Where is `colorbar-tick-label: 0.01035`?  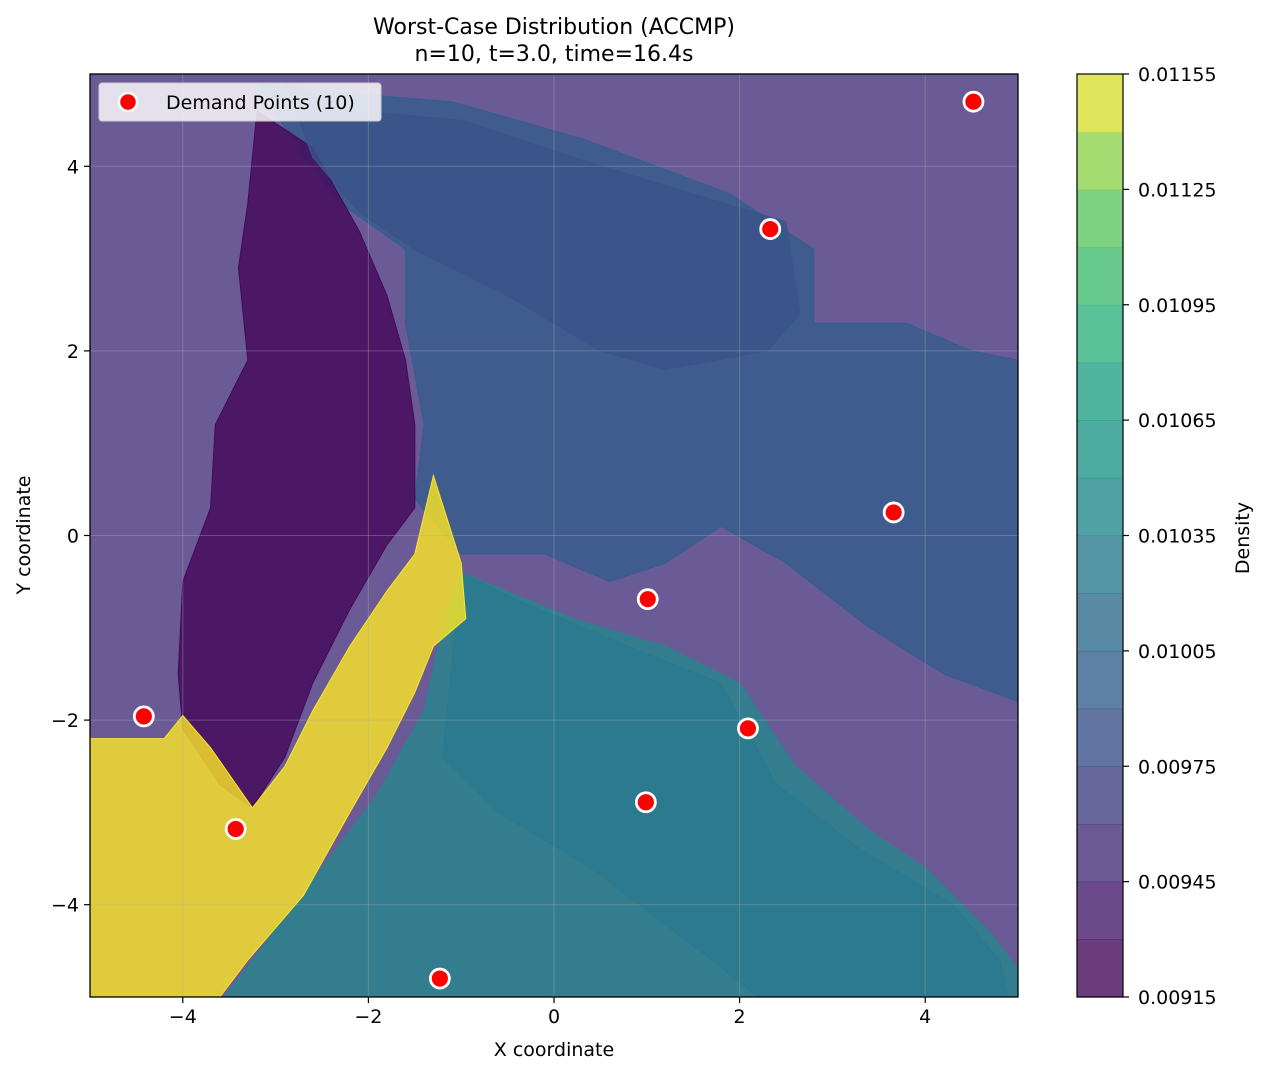
colorbar-tick-label: 0.01035 is located at coordinates (1177, 537).